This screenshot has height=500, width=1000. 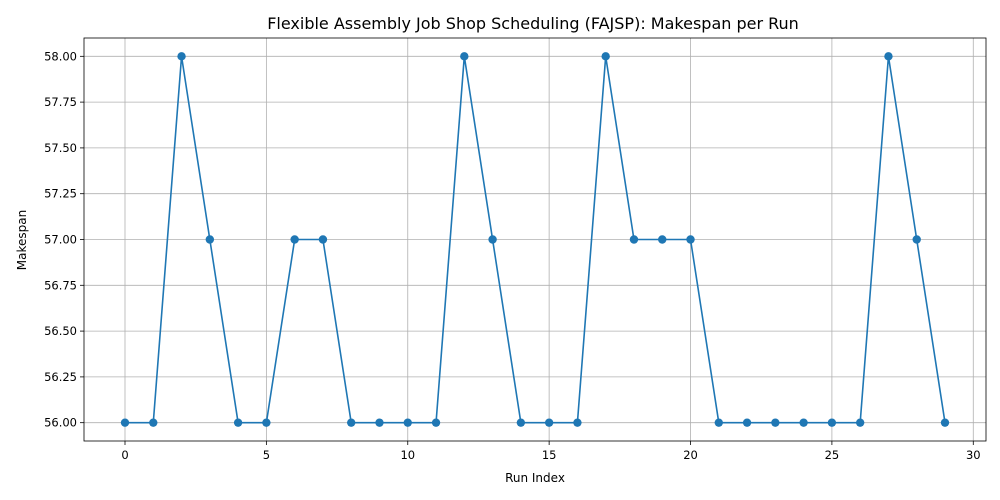 What do you see at coordinates (407, 455) in the screenshot?
I see `x-tick-label: 10` at bounding box center [407, 455].